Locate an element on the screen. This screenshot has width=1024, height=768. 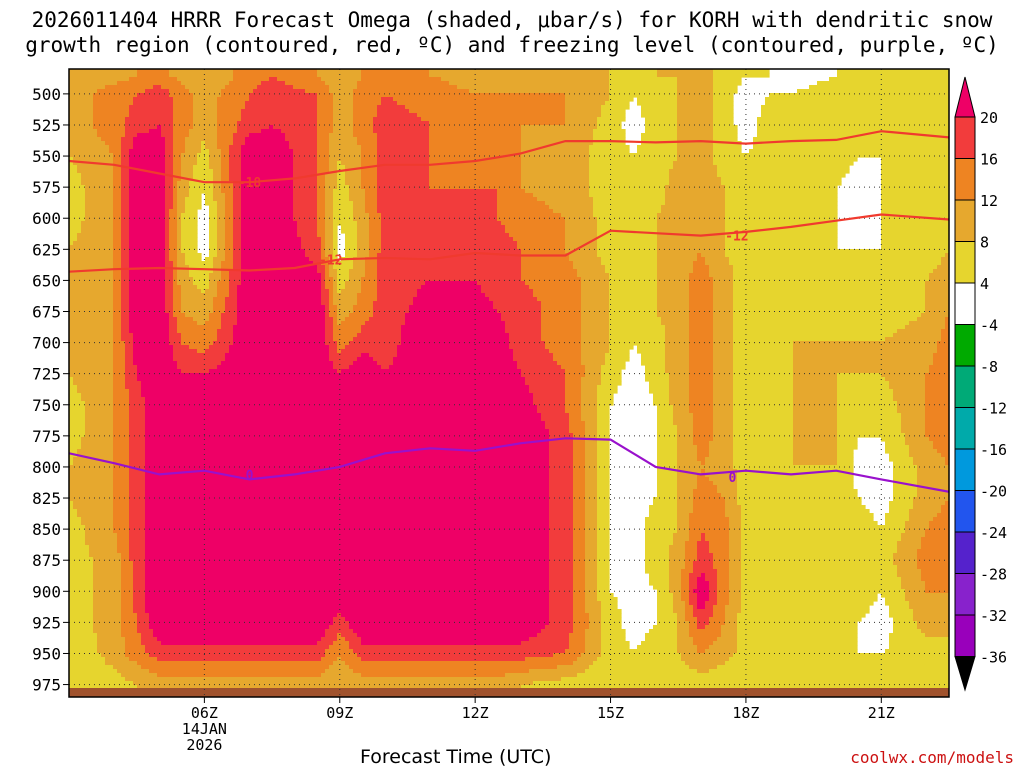
x-tick-label: 06Z is located at coordinates (204, 713).